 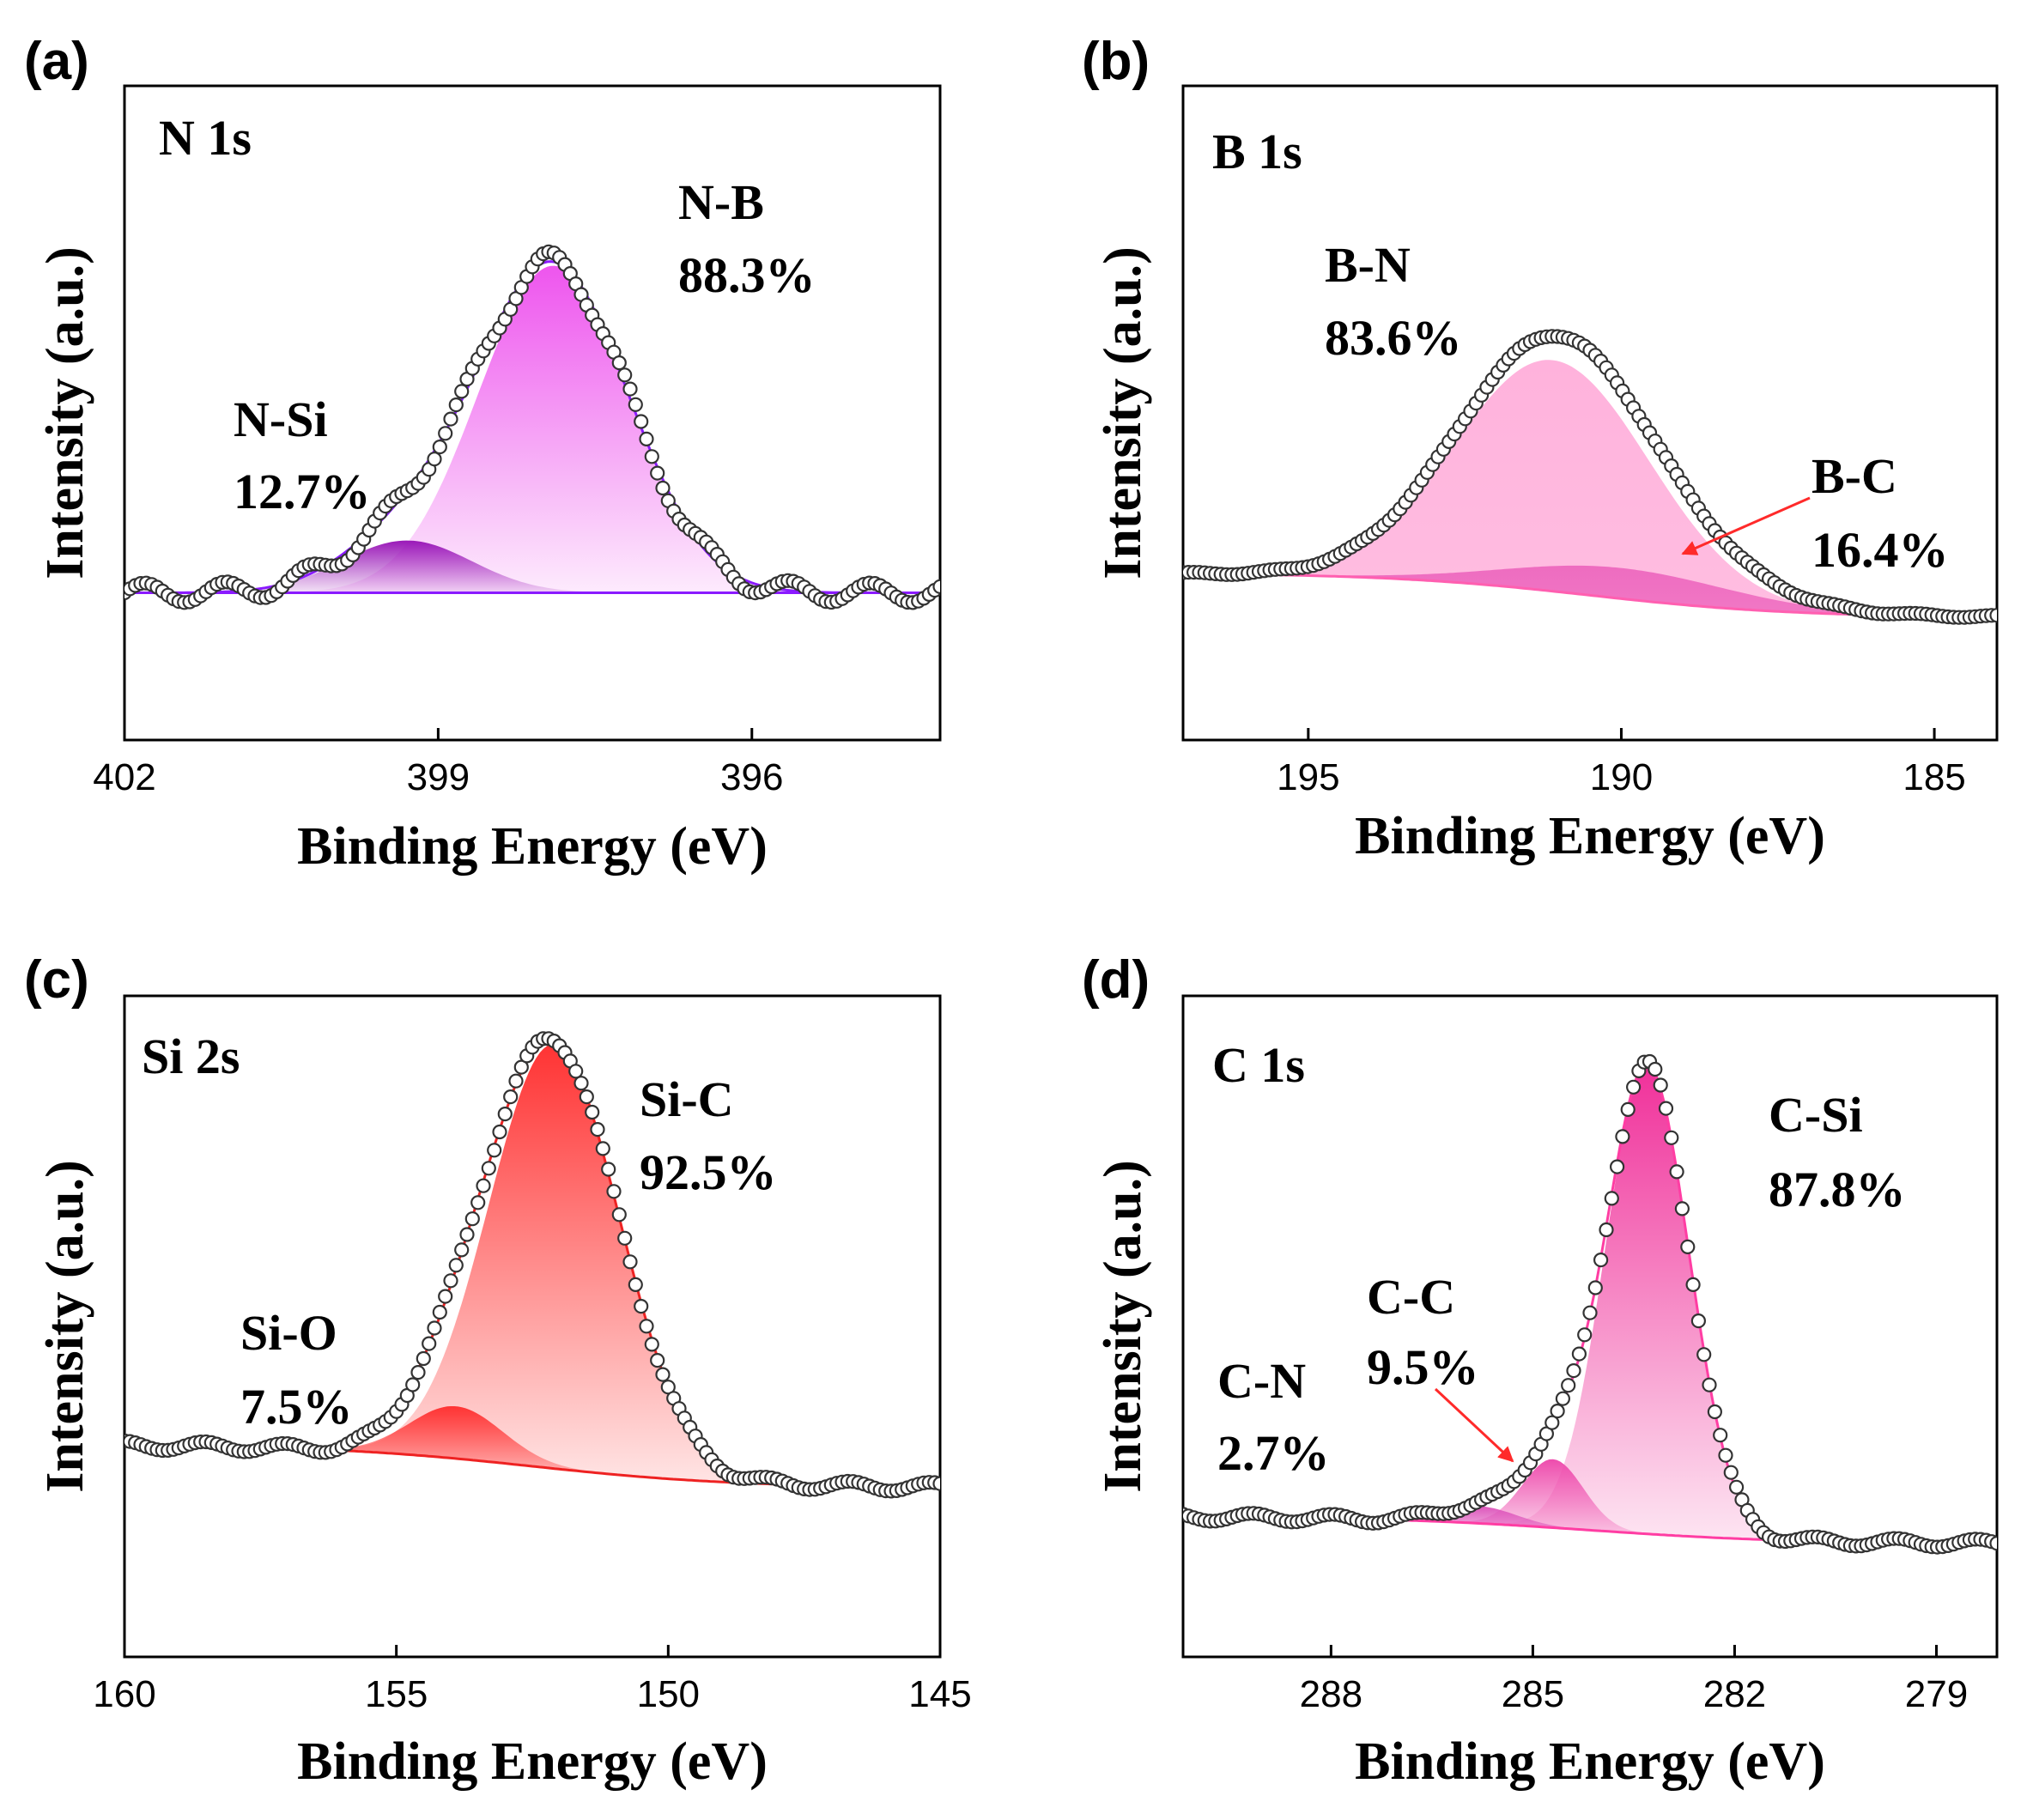 I want to click on spectrum-title: Si 2s, so click(x=191, y=1056).